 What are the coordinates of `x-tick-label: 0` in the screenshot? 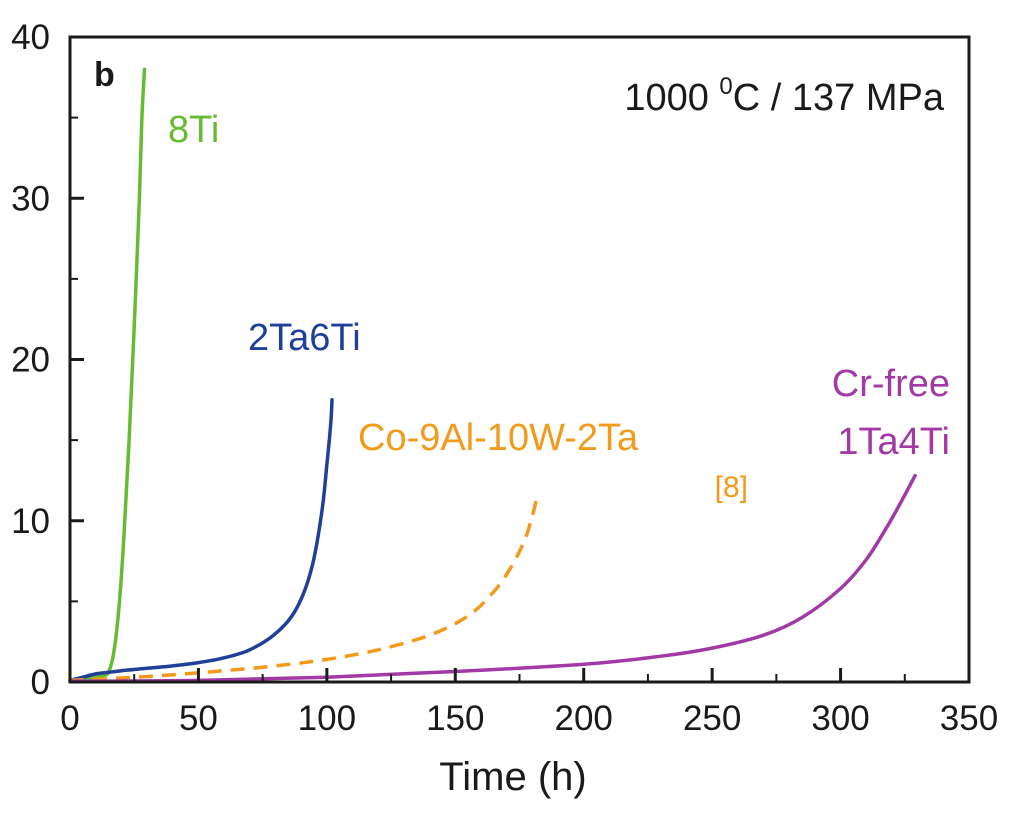 It's located at (69, 718).